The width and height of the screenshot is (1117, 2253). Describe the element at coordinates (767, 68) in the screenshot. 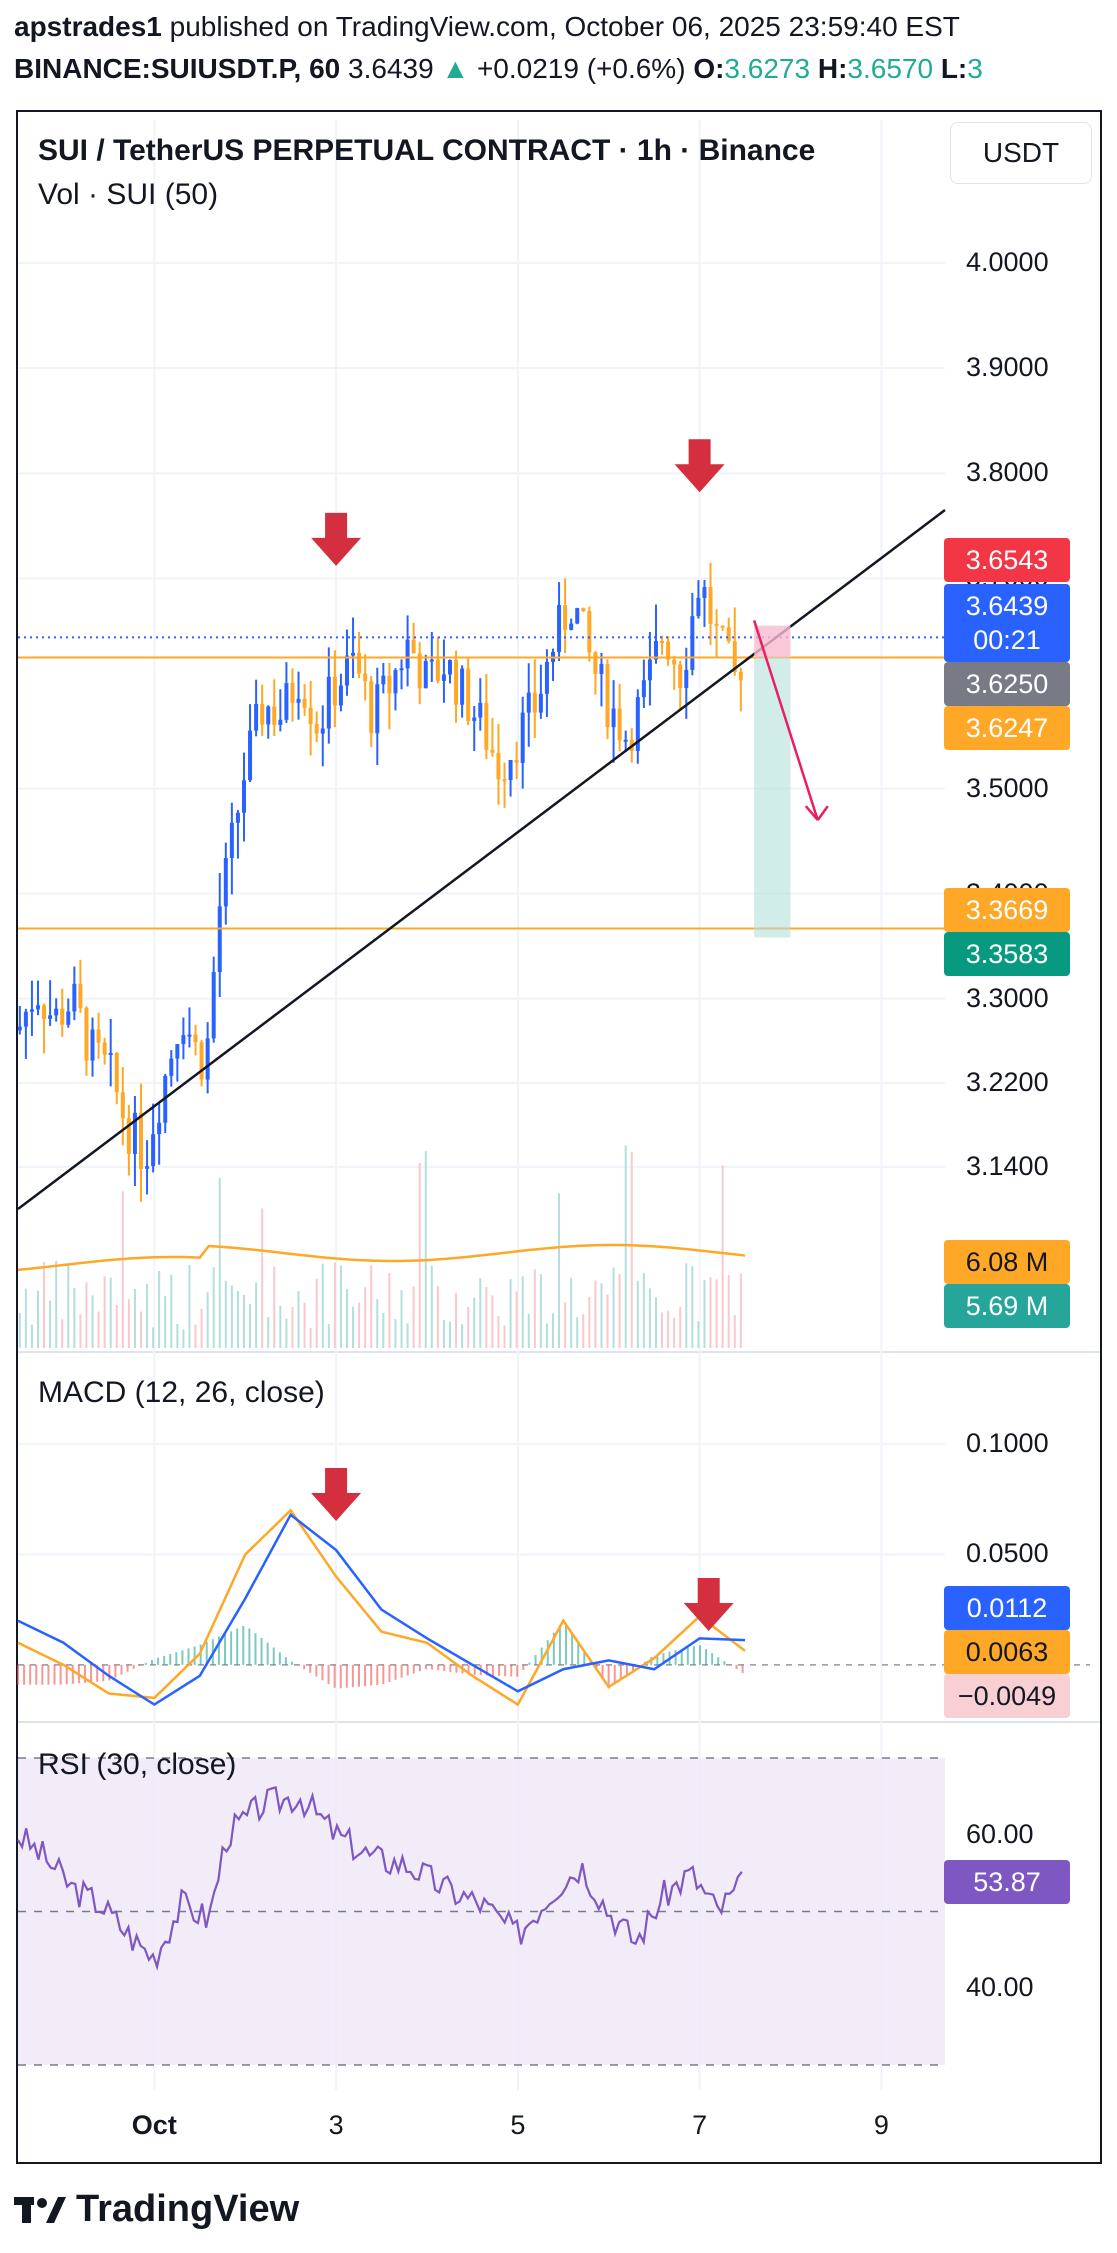

I see `open-value: 3.6273` at that location.